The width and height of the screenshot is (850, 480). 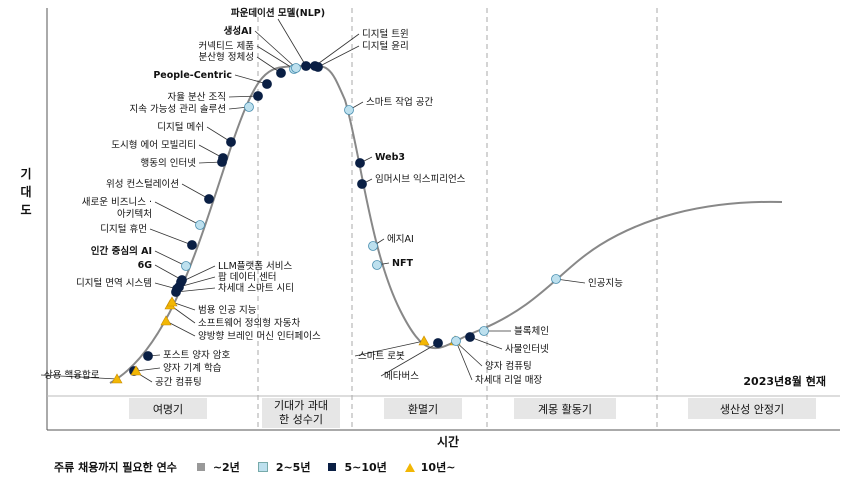 What do you see at coordinates (209, 199) in the screenshot?
I see `tech-15-marker` at bounding box center [209, 199].